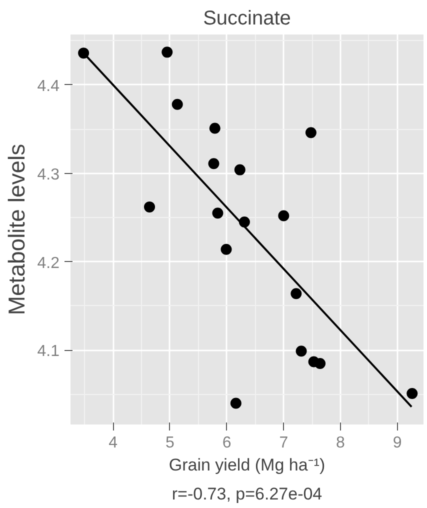 Image resolution: width=427 pixels, height=508 pixels. Describe the element at coordinates (16, 230) in the screenshot. I see `y-axis-title: Metabolite levels` at that location.